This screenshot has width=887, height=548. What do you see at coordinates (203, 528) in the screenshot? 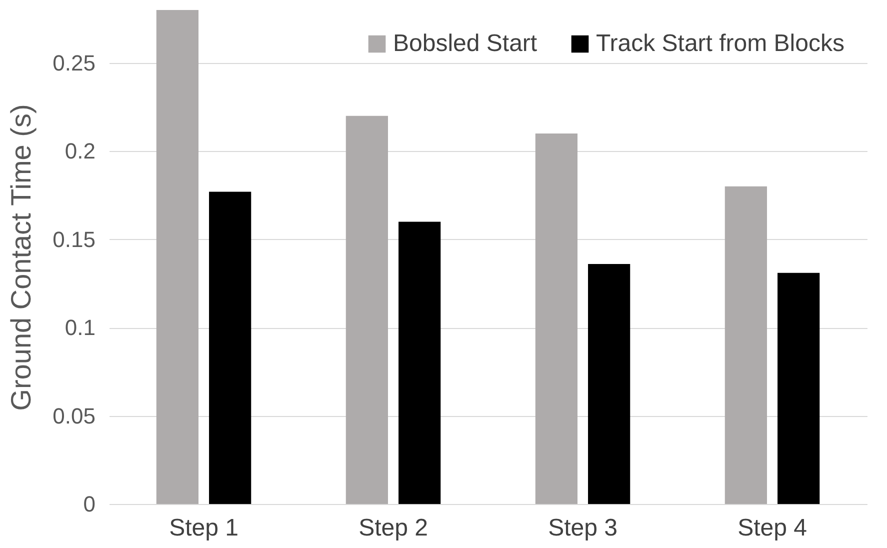
I see `x-tick-label: Step 1` at bounding box center [203, 528].